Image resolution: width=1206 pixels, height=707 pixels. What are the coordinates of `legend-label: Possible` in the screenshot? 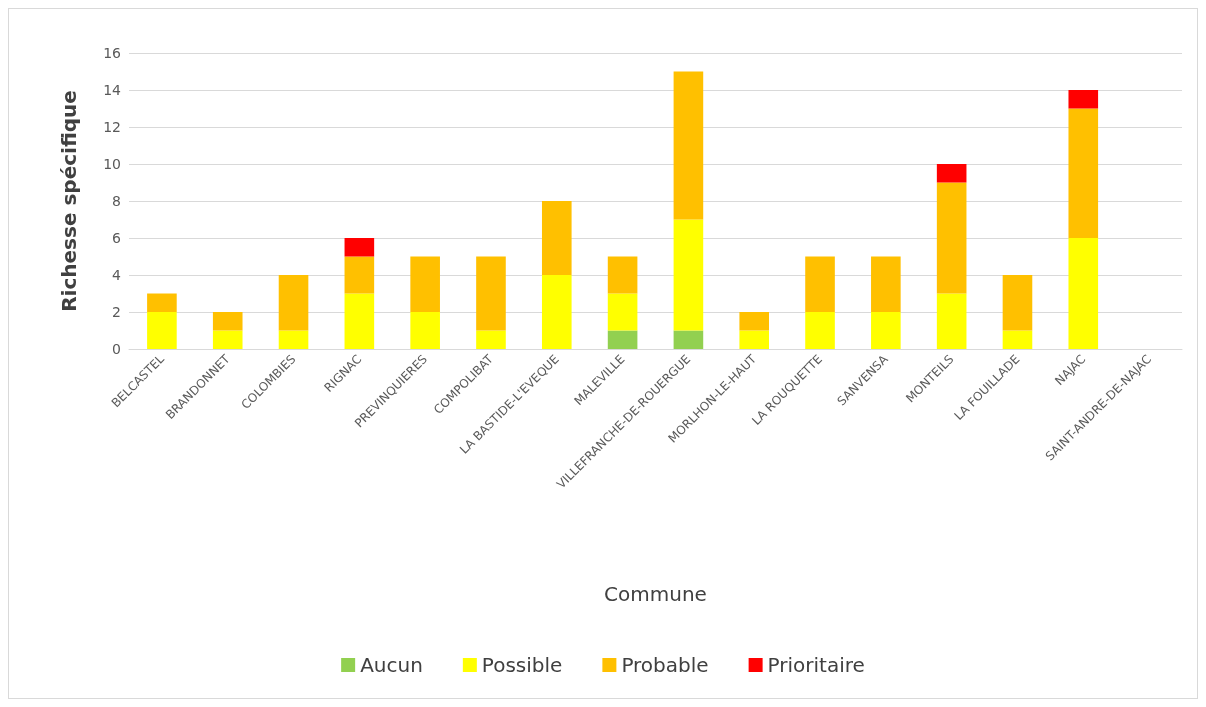 It's located at (522, 665).